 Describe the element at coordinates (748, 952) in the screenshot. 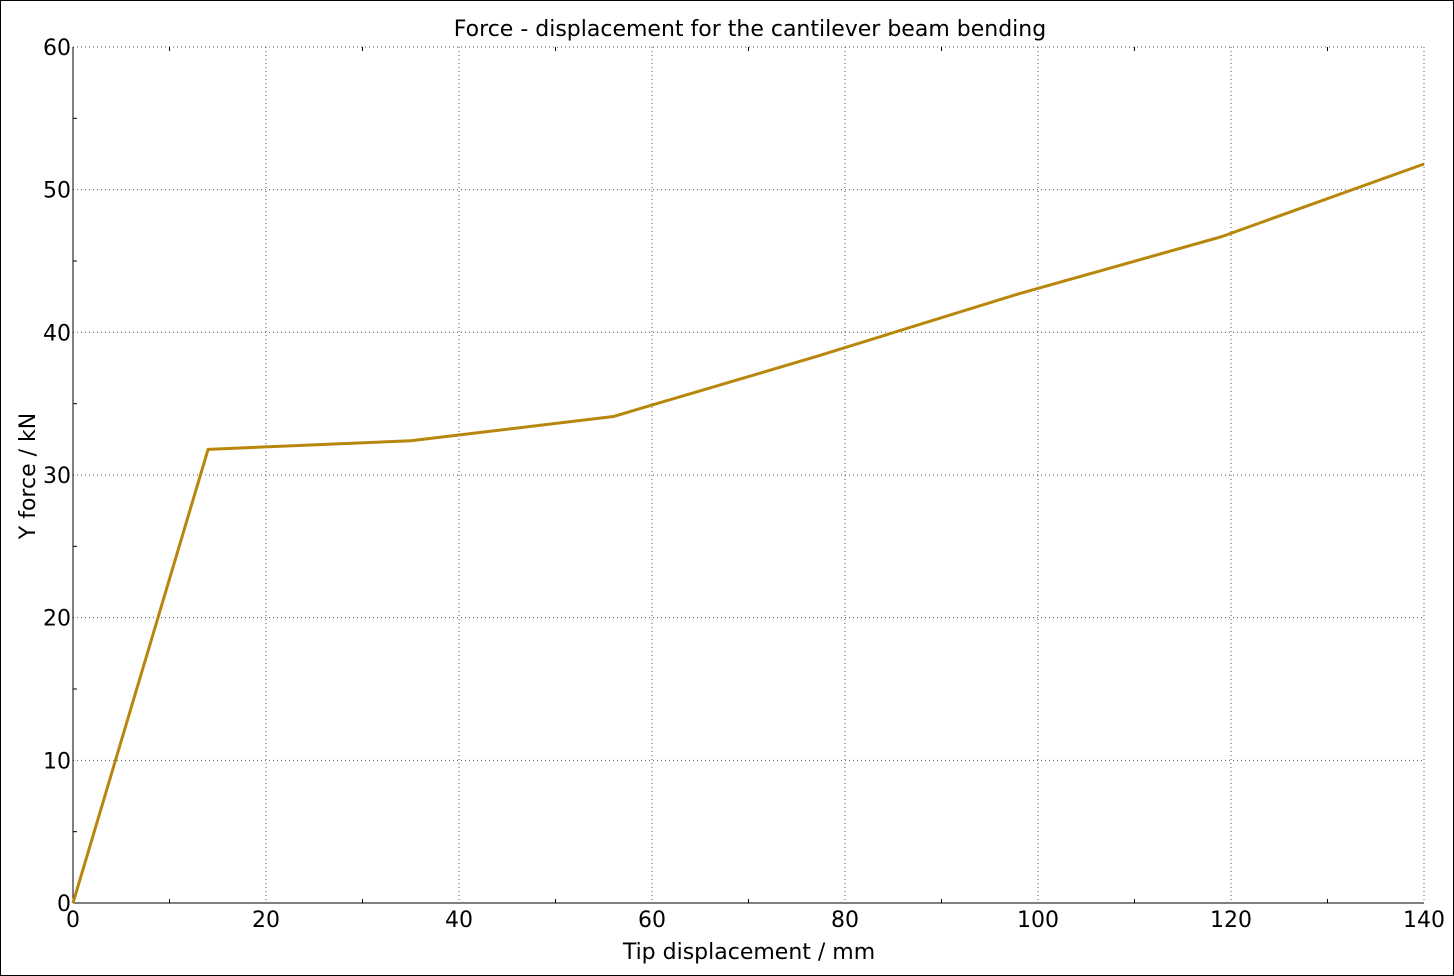

I see `x-axis-label: Tip displacement / mm` at that location.